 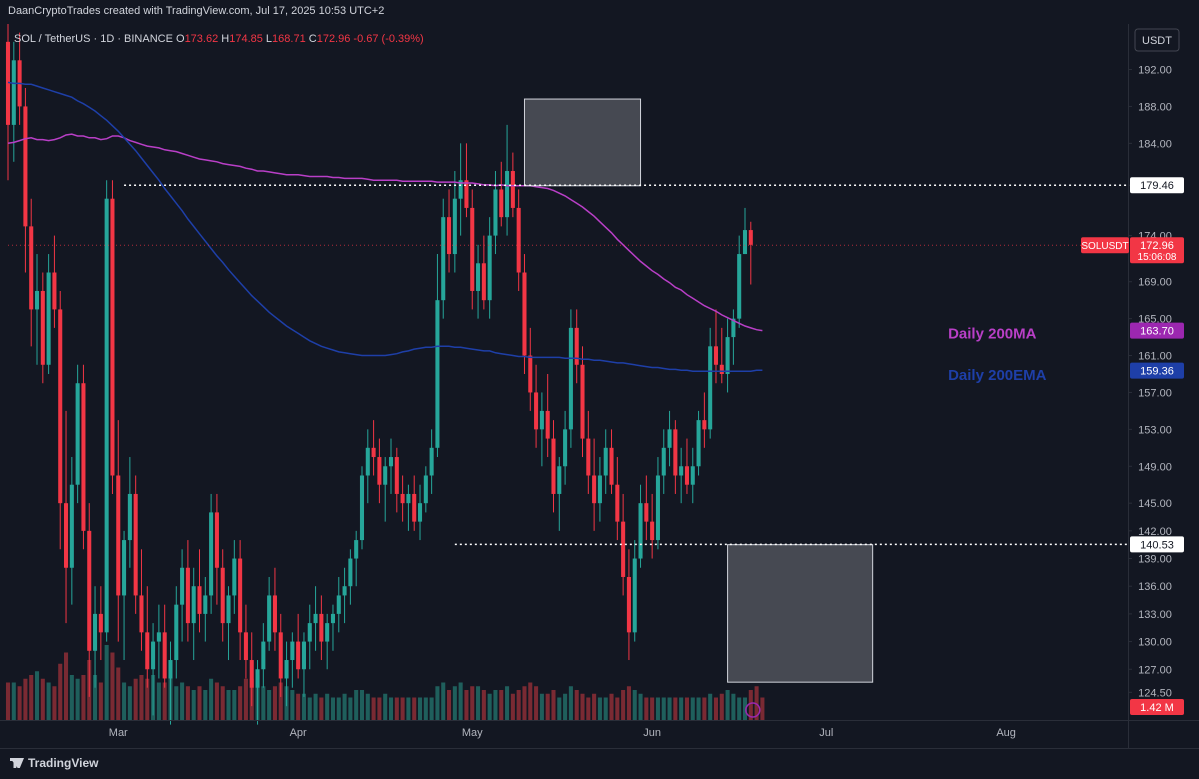 I want to click on legend-part: 174.85, so click(x=247, y=39).